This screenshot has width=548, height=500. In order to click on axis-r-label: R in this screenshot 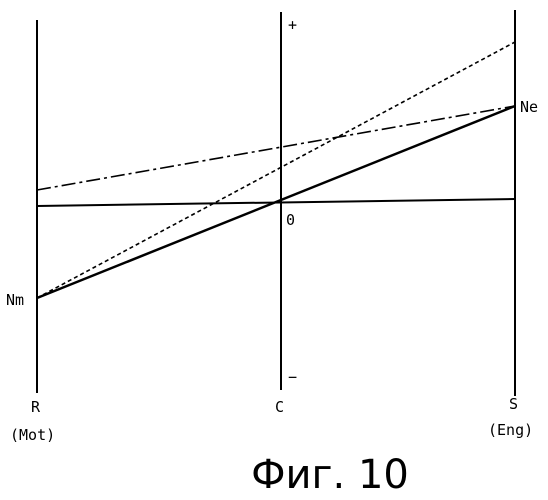, I will do `click(36, 407)`.